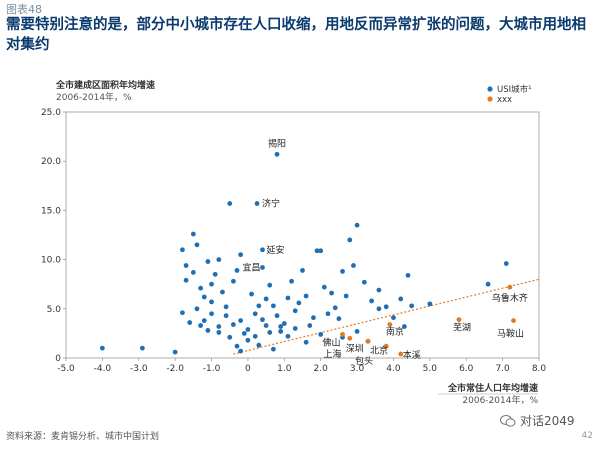 The width and height of the screenshot is (599, 449). Describe the element at coordinates (271, 204) in the screenshot. I see `point-label: 济宁` at that location.